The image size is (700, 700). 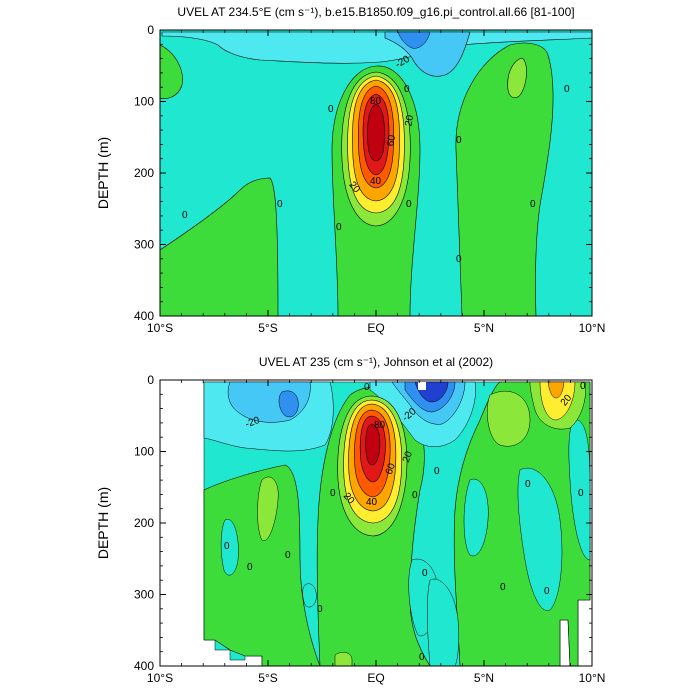 I want to click on contour-yellow-right, so click(x=557, y=401).